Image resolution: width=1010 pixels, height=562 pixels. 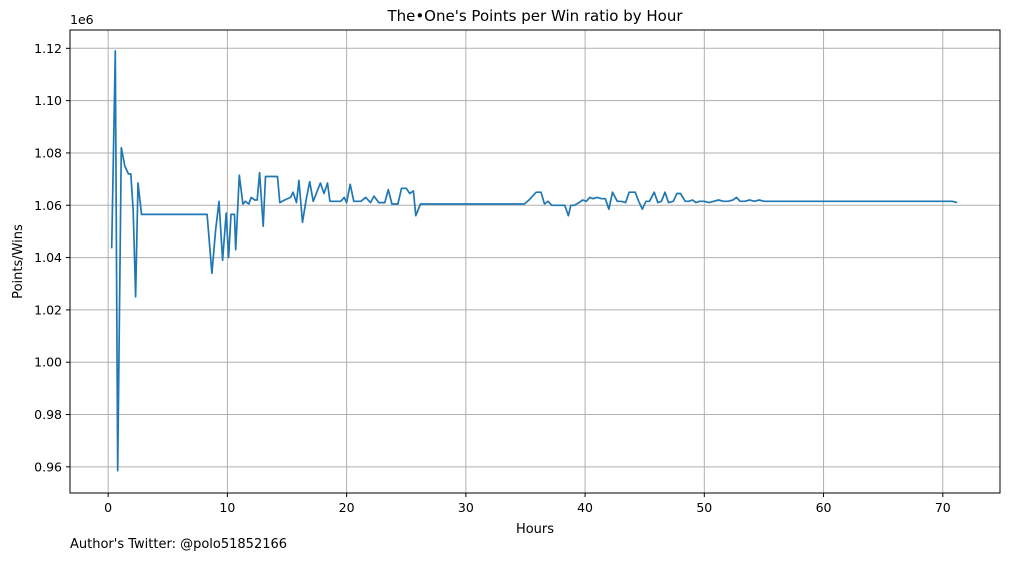 I want to click on y-tick-label: 1.12, so click(x=48, y=48).